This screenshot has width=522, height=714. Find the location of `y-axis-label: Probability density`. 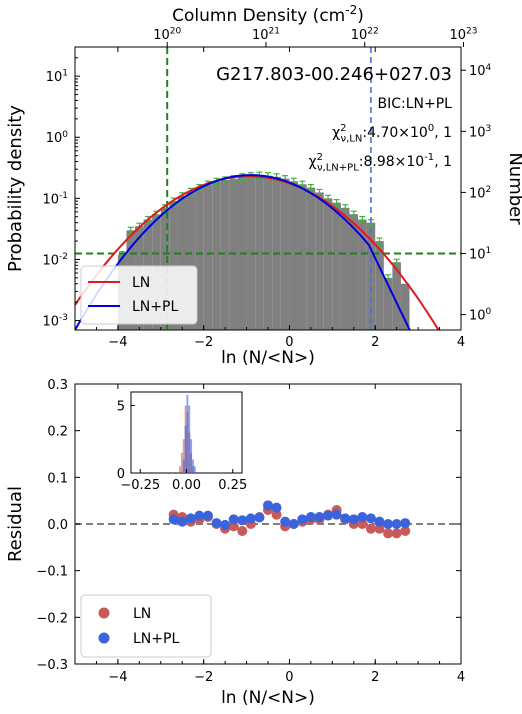

y-axis-label: Probability density is located at coordinates (15, 188).